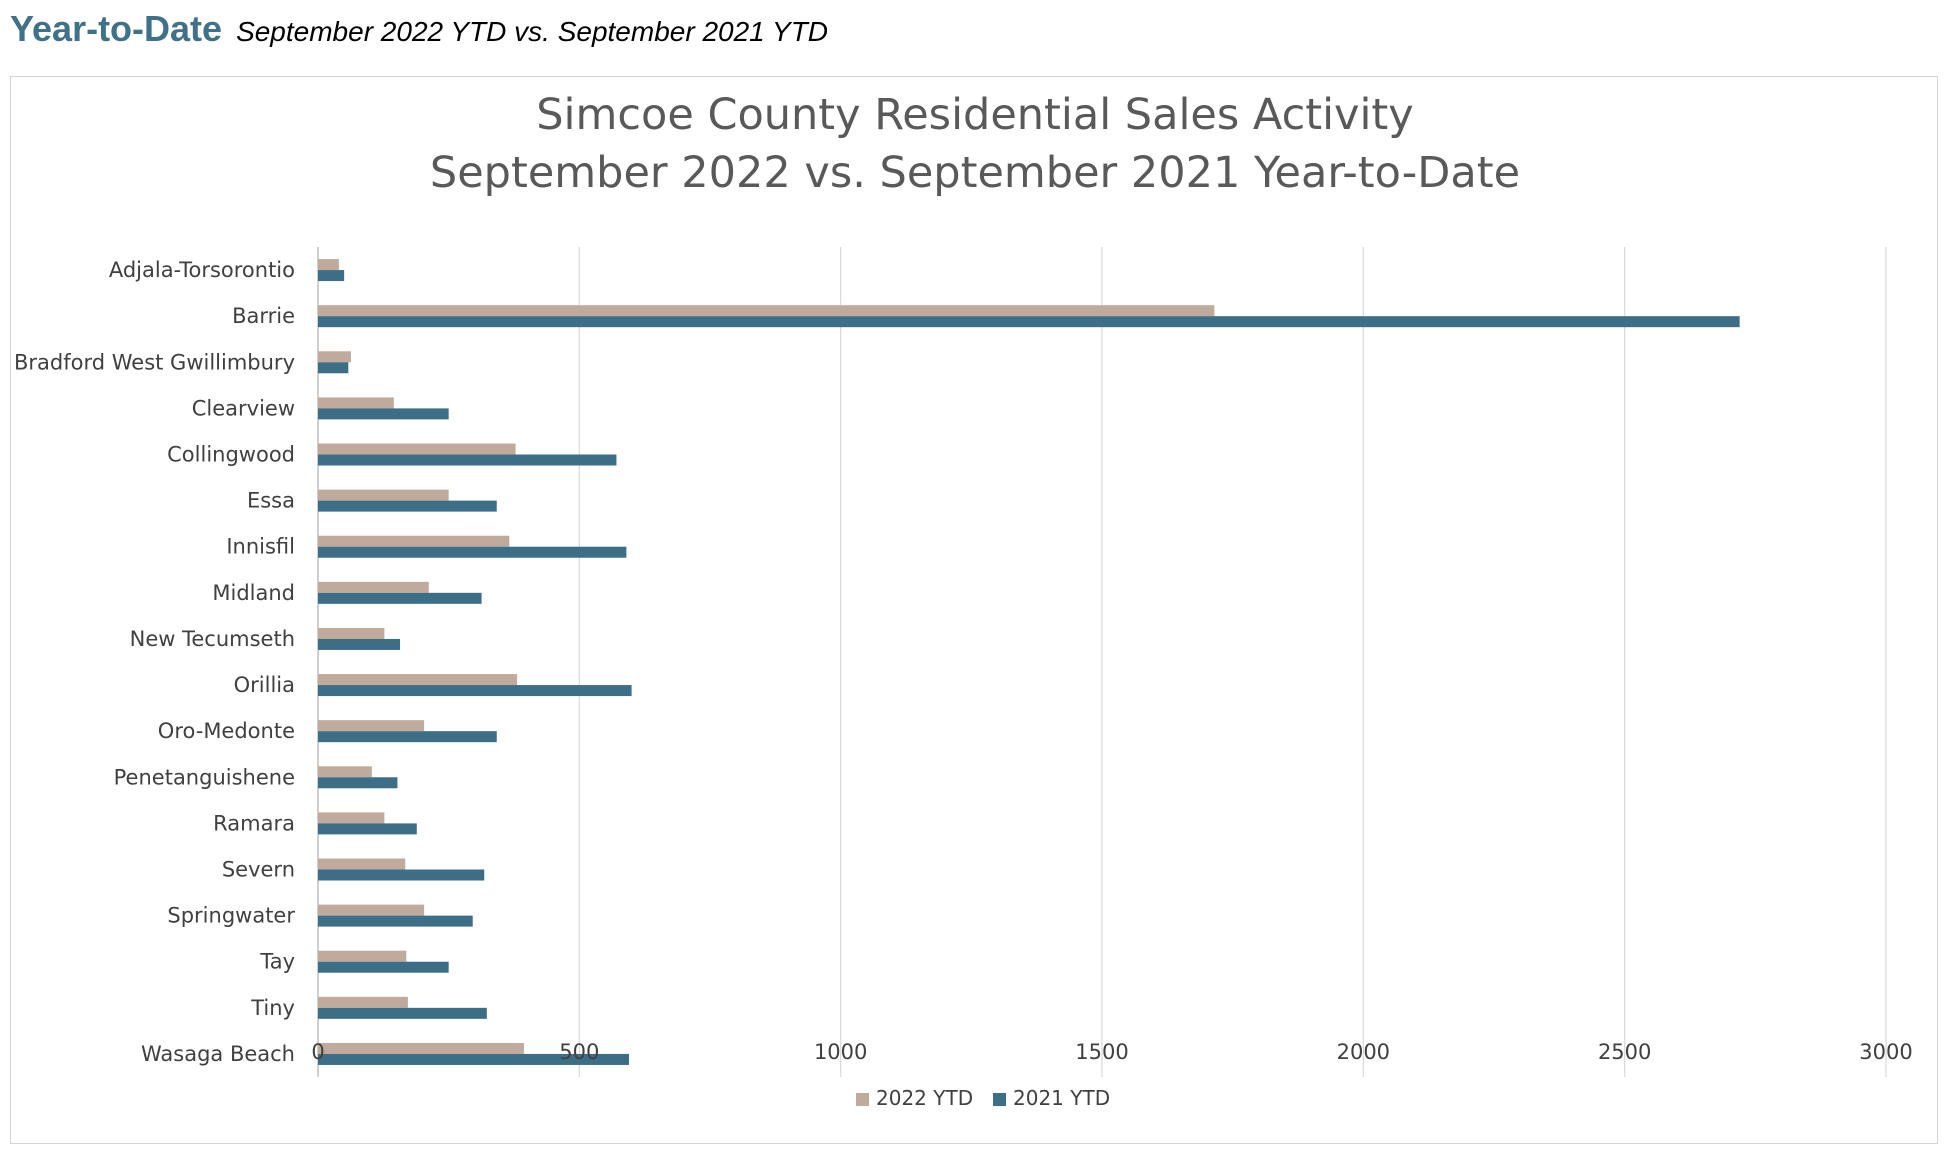 Image resolution: width=1946 pixels, height=1150 pixels. I want to click on page-title: Year-to-Date, so click(116, 28).